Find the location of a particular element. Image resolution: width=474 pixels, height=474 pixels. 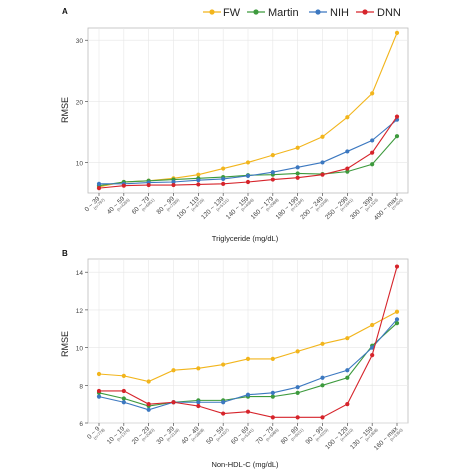

panel-b-y-tick-label: 14 is located at coordinates (80, 273).